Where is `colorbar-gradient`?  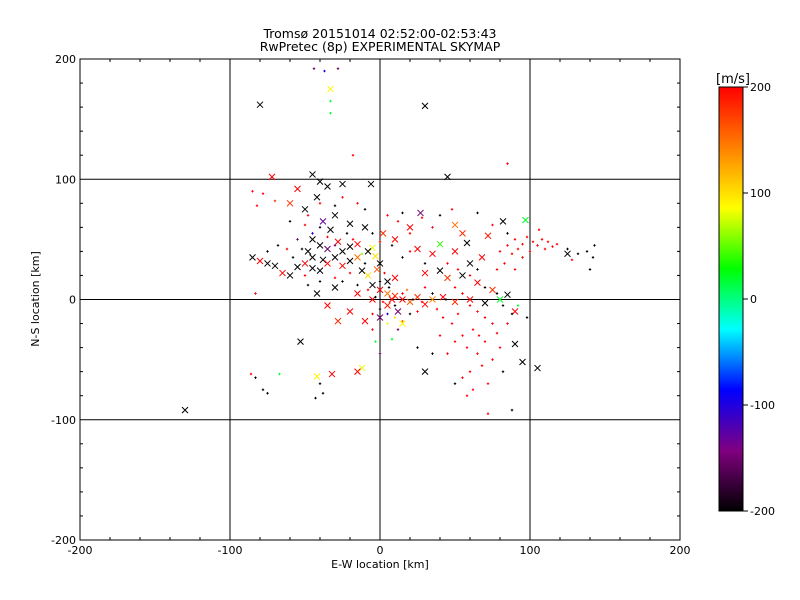
colorbar-gradient is located at coordinates (731, 299).